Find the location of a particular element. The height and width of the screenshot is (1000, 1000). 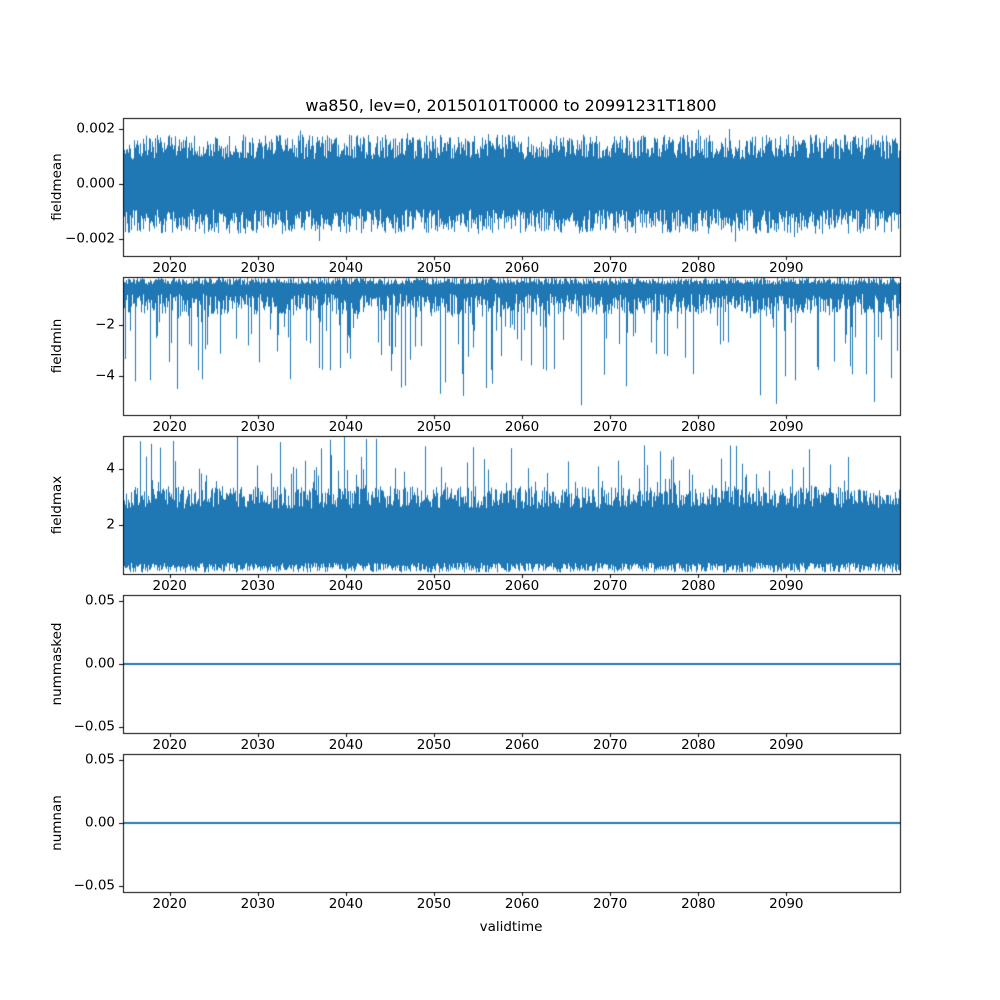

y-axis-label-fieldmin: fieldmin is located at coordinates (57, 346).